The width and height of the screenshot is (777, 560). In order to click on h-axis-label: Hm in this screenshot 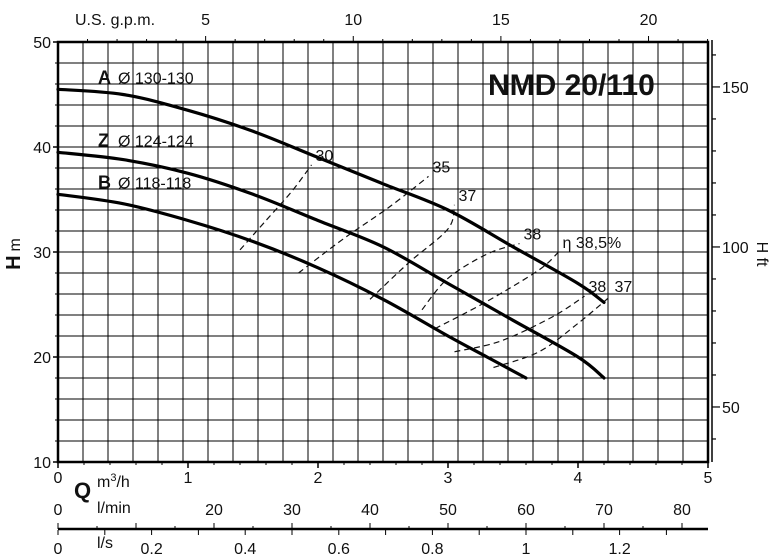, I will do `click(14, 254)`.